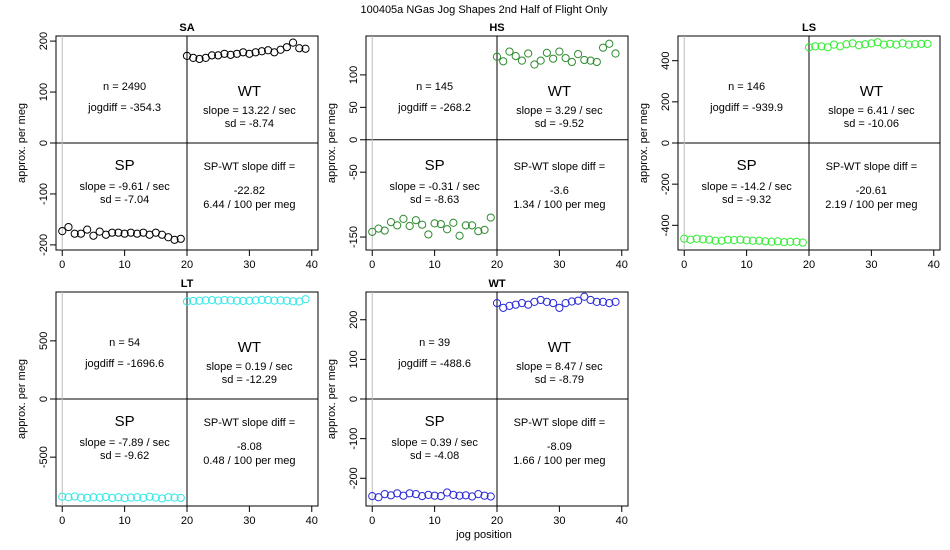 The height and width of the screenshot is (550, 950). Describe the element at coordinates (44, 341) in the screenshot. I see `y-tick-label: 500` at that location.